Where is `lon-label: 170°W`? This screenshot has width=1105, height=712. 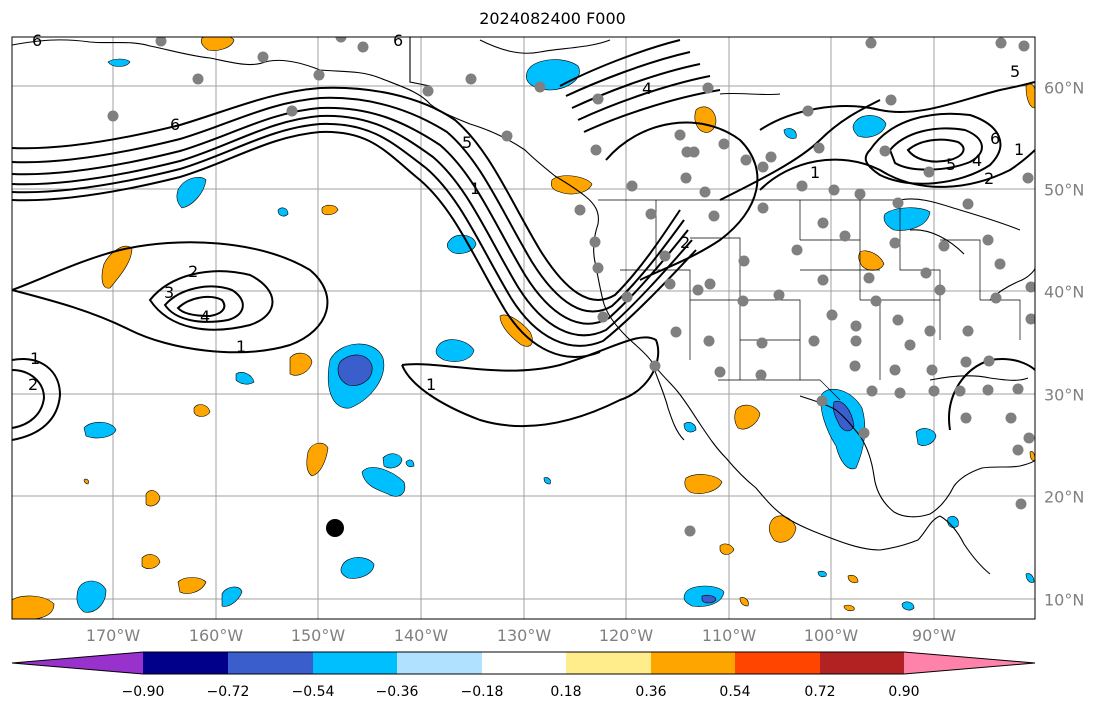 lon-label: 170°W is located at coordinates (113, 635).